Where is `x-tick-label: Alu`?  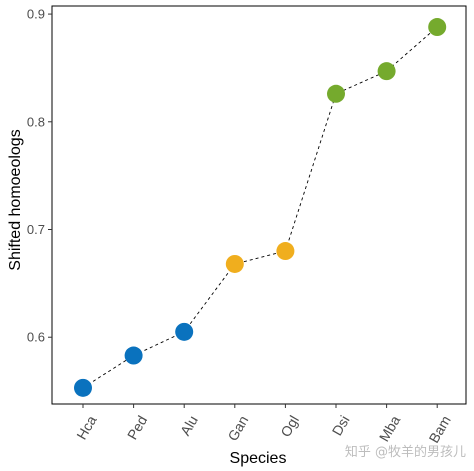 x-tick-label: Alu is located at coordinates (189, 426).